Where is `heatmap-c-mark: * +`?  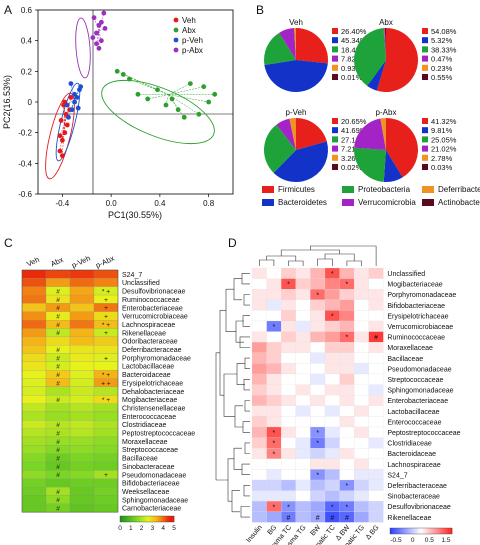
heatmap-c-mark: * + is located at coordinates (106, 291).